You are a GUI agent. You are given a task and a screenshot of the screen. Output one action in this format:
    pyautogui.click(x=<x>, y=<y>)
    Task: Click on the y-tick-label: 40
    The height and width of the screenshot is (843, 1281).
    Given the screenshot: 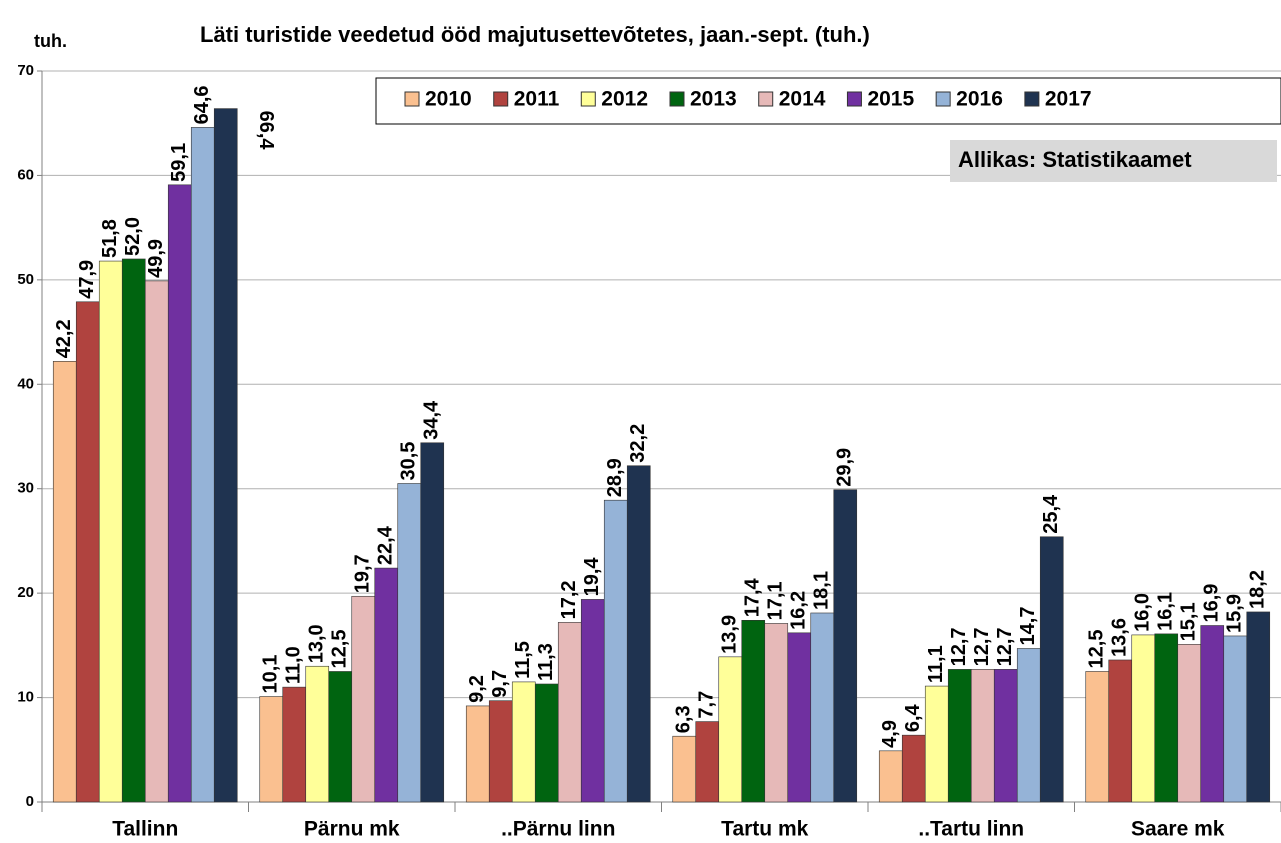 What is the action you would take?
    pyautogui.click(x=25, y=383)
    